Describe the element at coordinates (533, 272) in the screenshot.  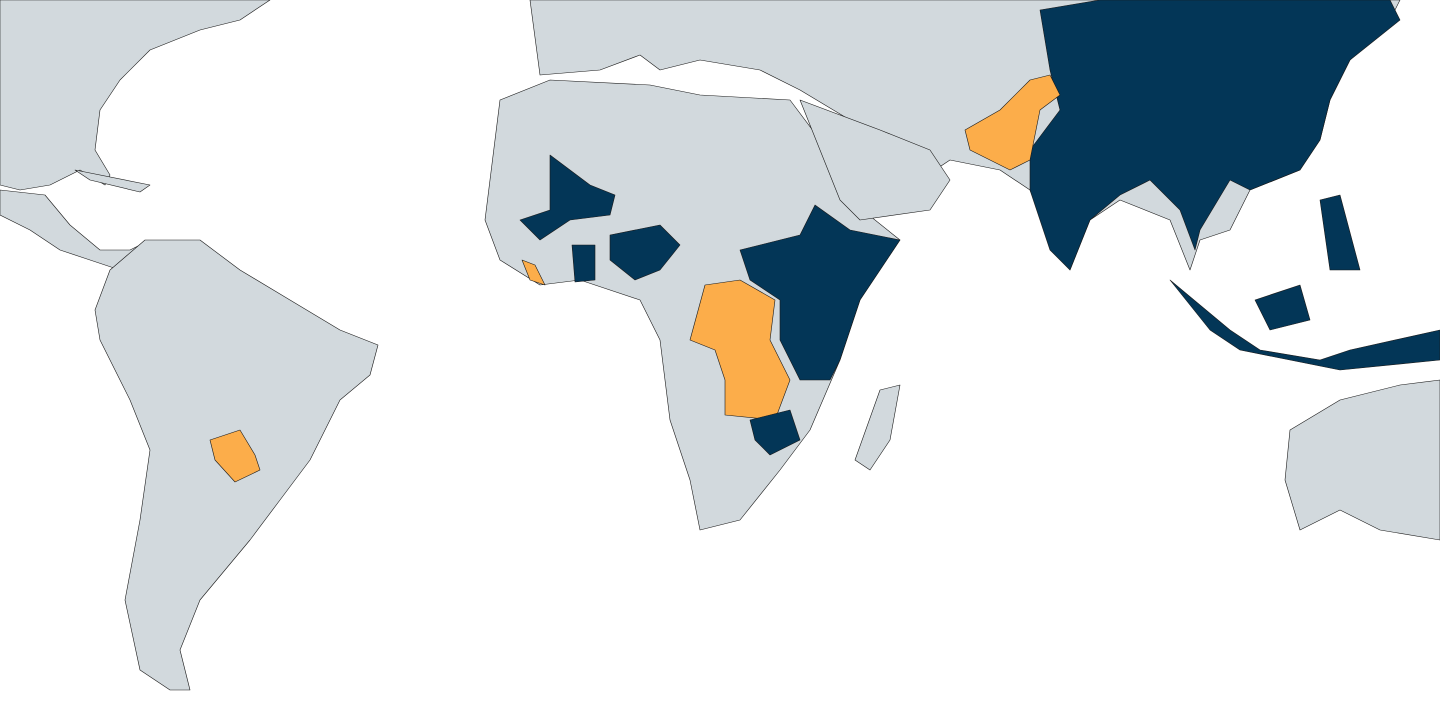
I see `liberia` at that location.